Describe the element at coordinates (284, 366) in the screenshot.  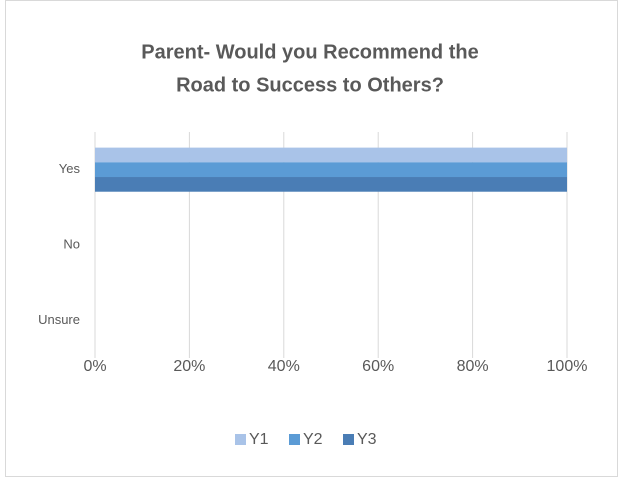
I see `x-tick-label: 40%` at that location.